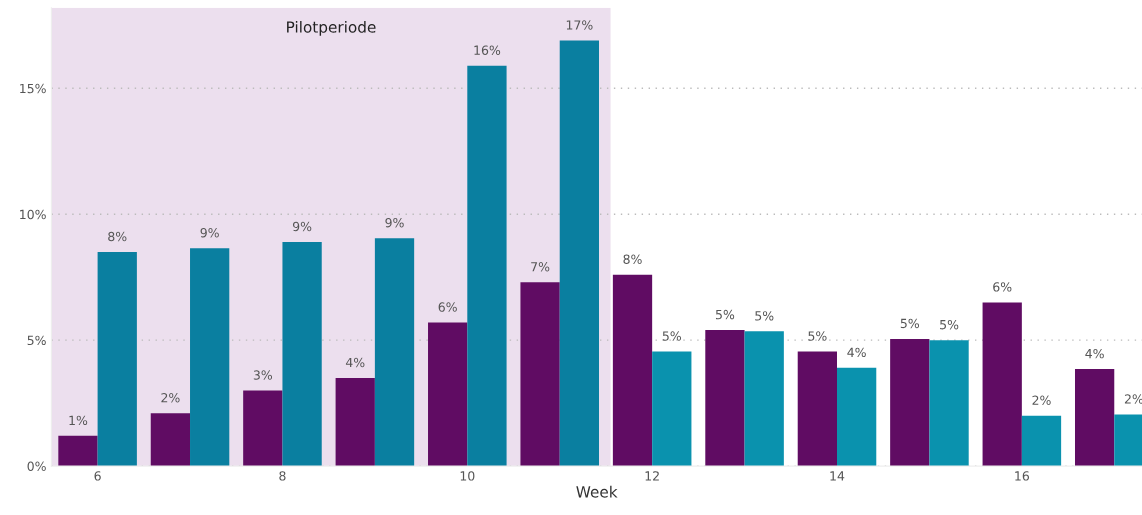 The width and height of the screenshot is (1142, 515). I want to click on y-tick-label: 15%, so click(33, 88).